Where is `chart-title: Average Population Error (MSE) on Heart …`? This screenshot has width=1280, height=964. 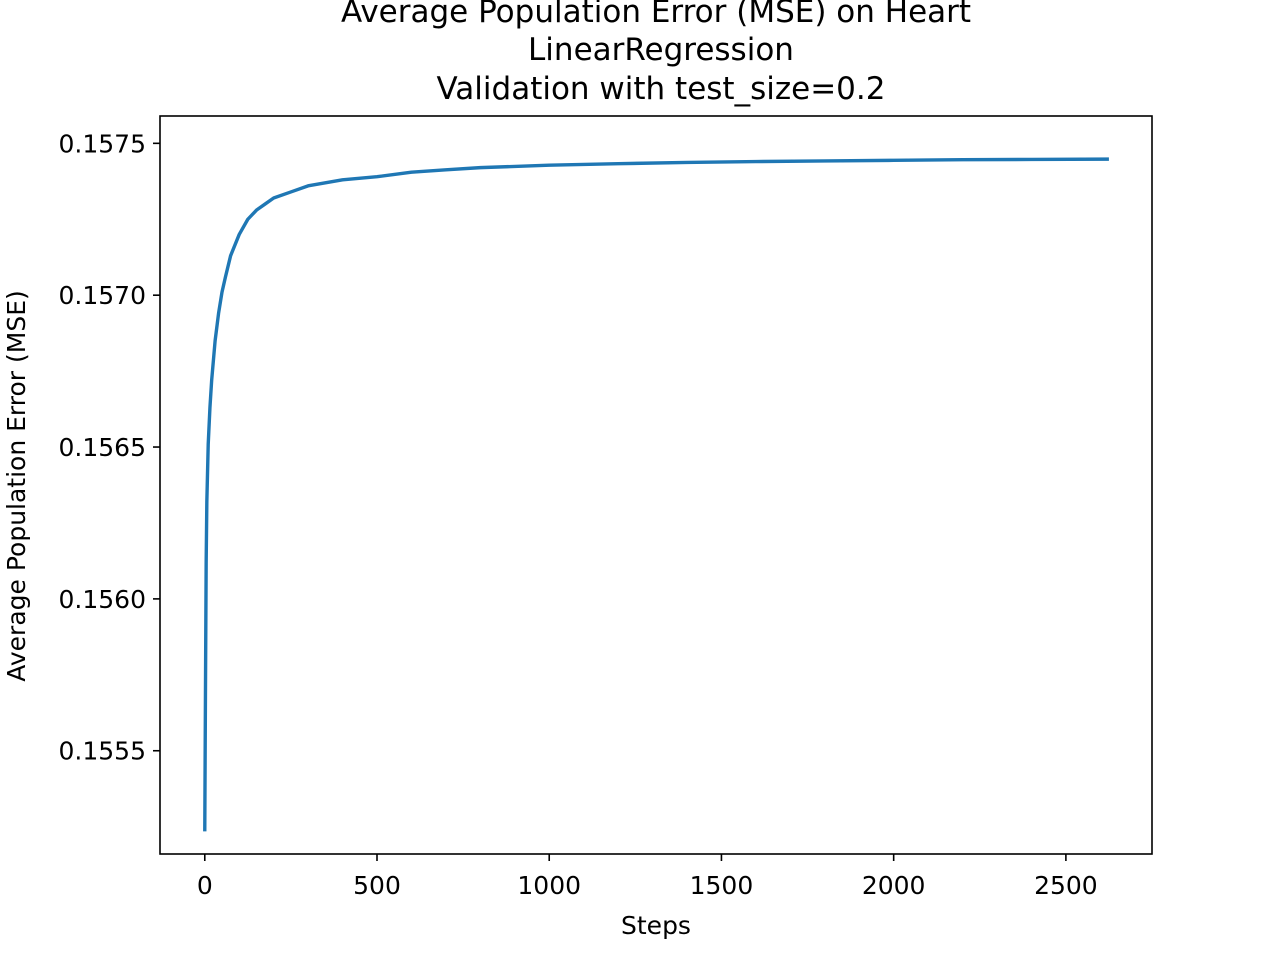
chart-title: Average Population Error (MSE) on Heart … is located at coordinates (656, 53).